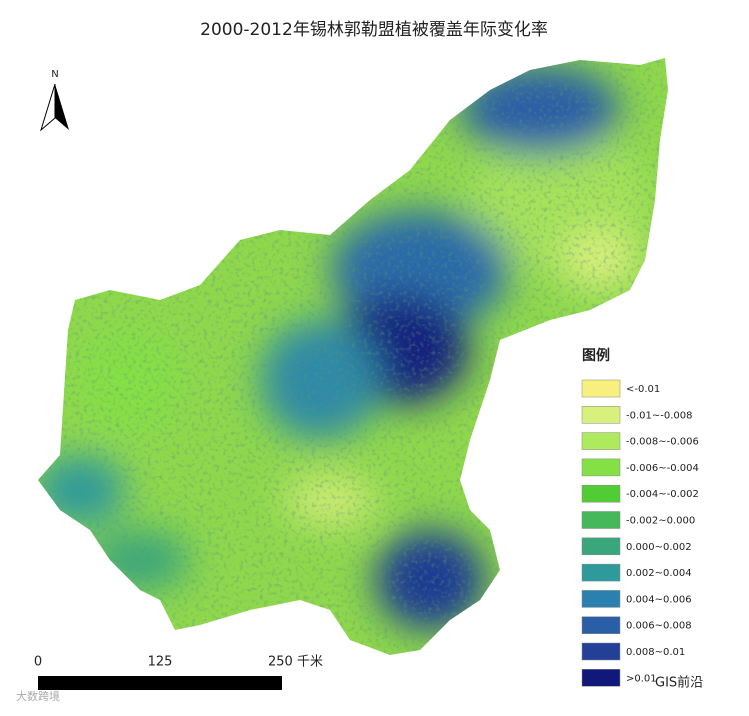 The width and height of the screenshot is (749, 716). Describe the element at coordinates (295, 662) in the screenshot. I see `scale-label: 250 千米` at that location.